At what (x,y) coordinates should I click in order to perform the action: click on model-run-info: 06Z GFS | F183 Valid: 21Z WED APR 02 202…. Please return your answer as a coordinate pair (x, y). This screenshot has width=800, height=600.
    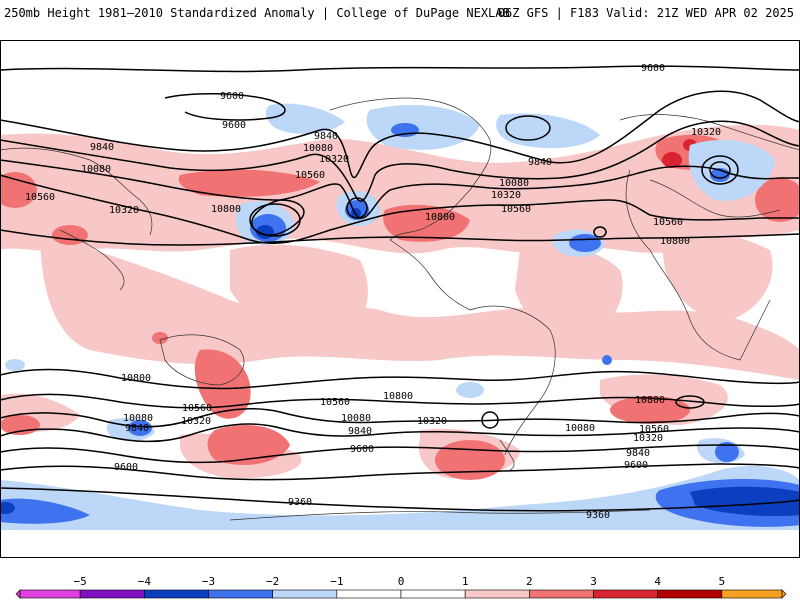
    Looking at the image, I should click on (645, 13).